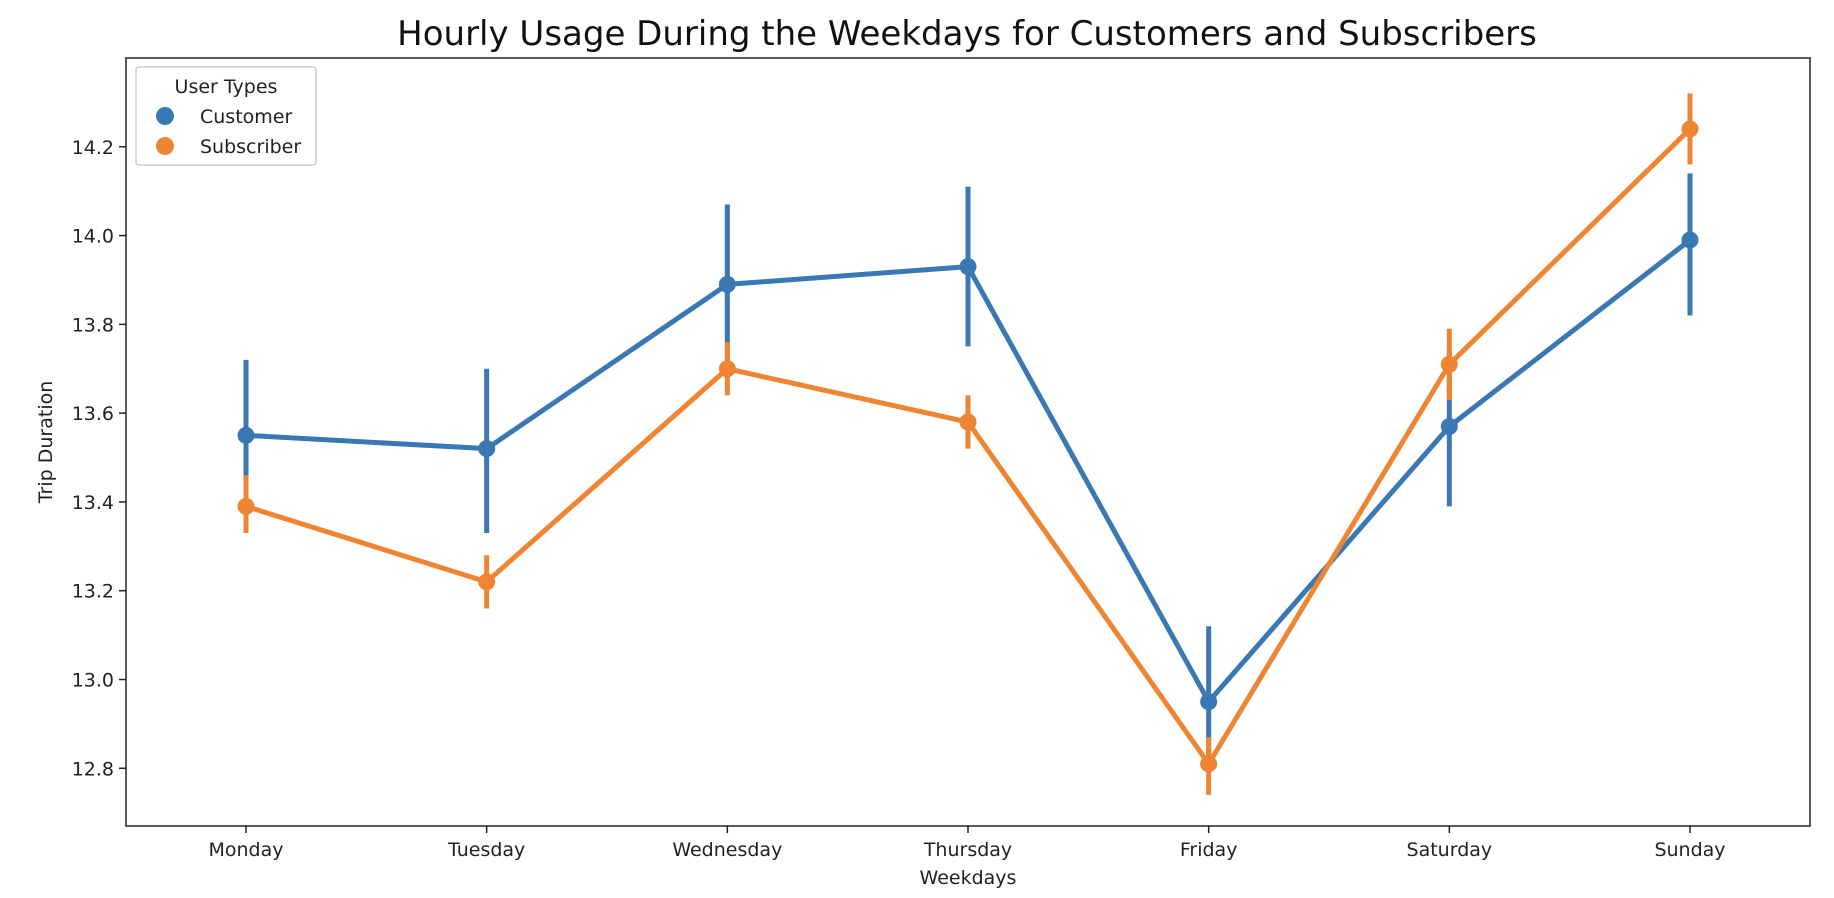 The image size is (1834, 898). Describe the element at coordinates (93, 769) in the screenshot. I see `y-tick-label: 12.8` at that location.